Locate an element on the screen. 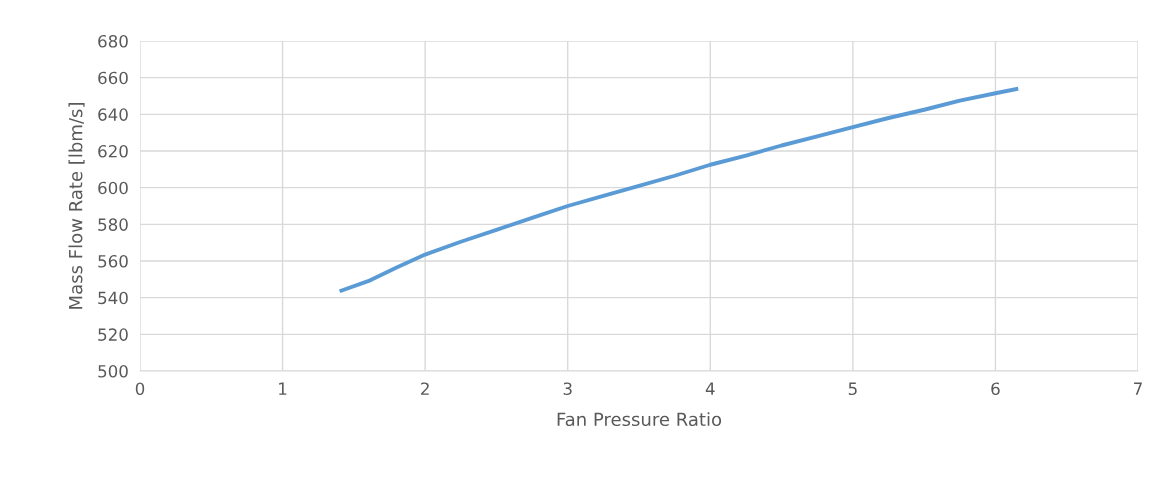 The image size is (1166, 483). y-tick-label: 500 is located at coordinates (113, 371).